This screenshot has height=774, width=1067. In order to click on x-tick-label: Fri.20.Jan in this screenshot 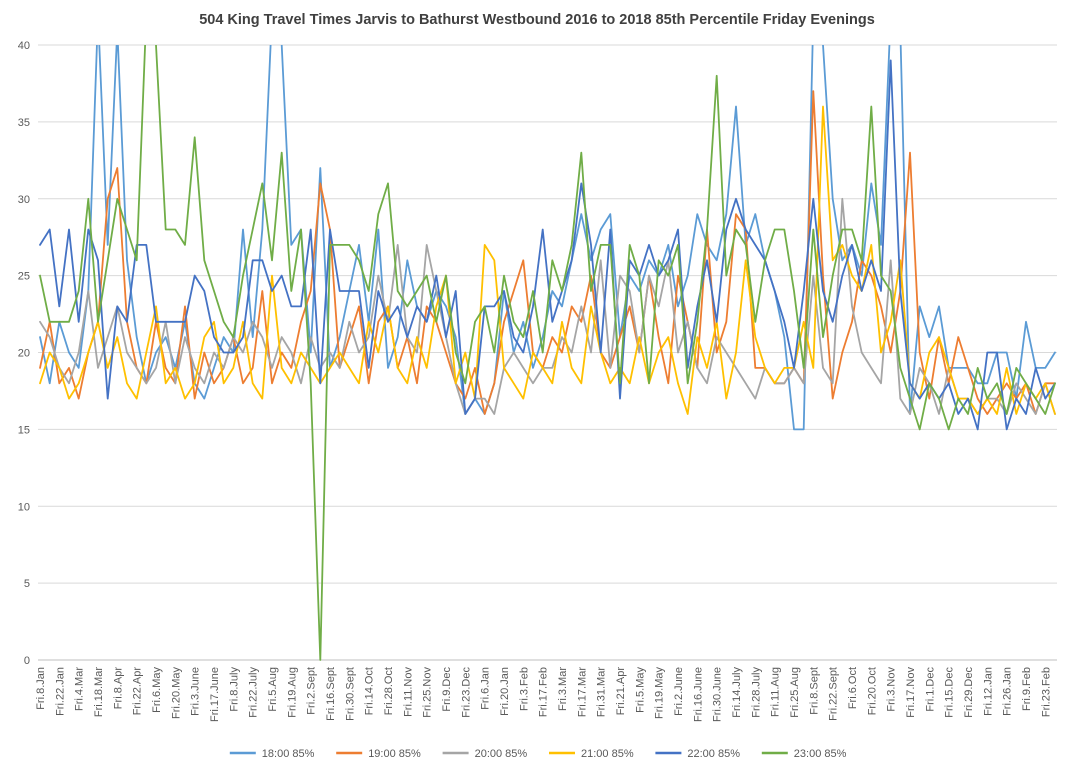, I will do `click(505, 691)`.